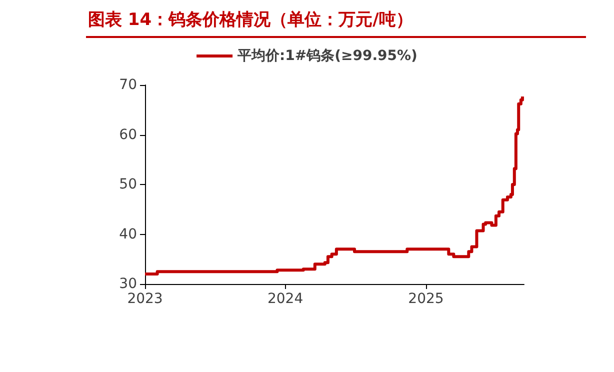 This screenshot has width=614, height=372. Describe the element at coordinates (128, 184) in the screenshot. I see `y-tick-label: 50` at that location.